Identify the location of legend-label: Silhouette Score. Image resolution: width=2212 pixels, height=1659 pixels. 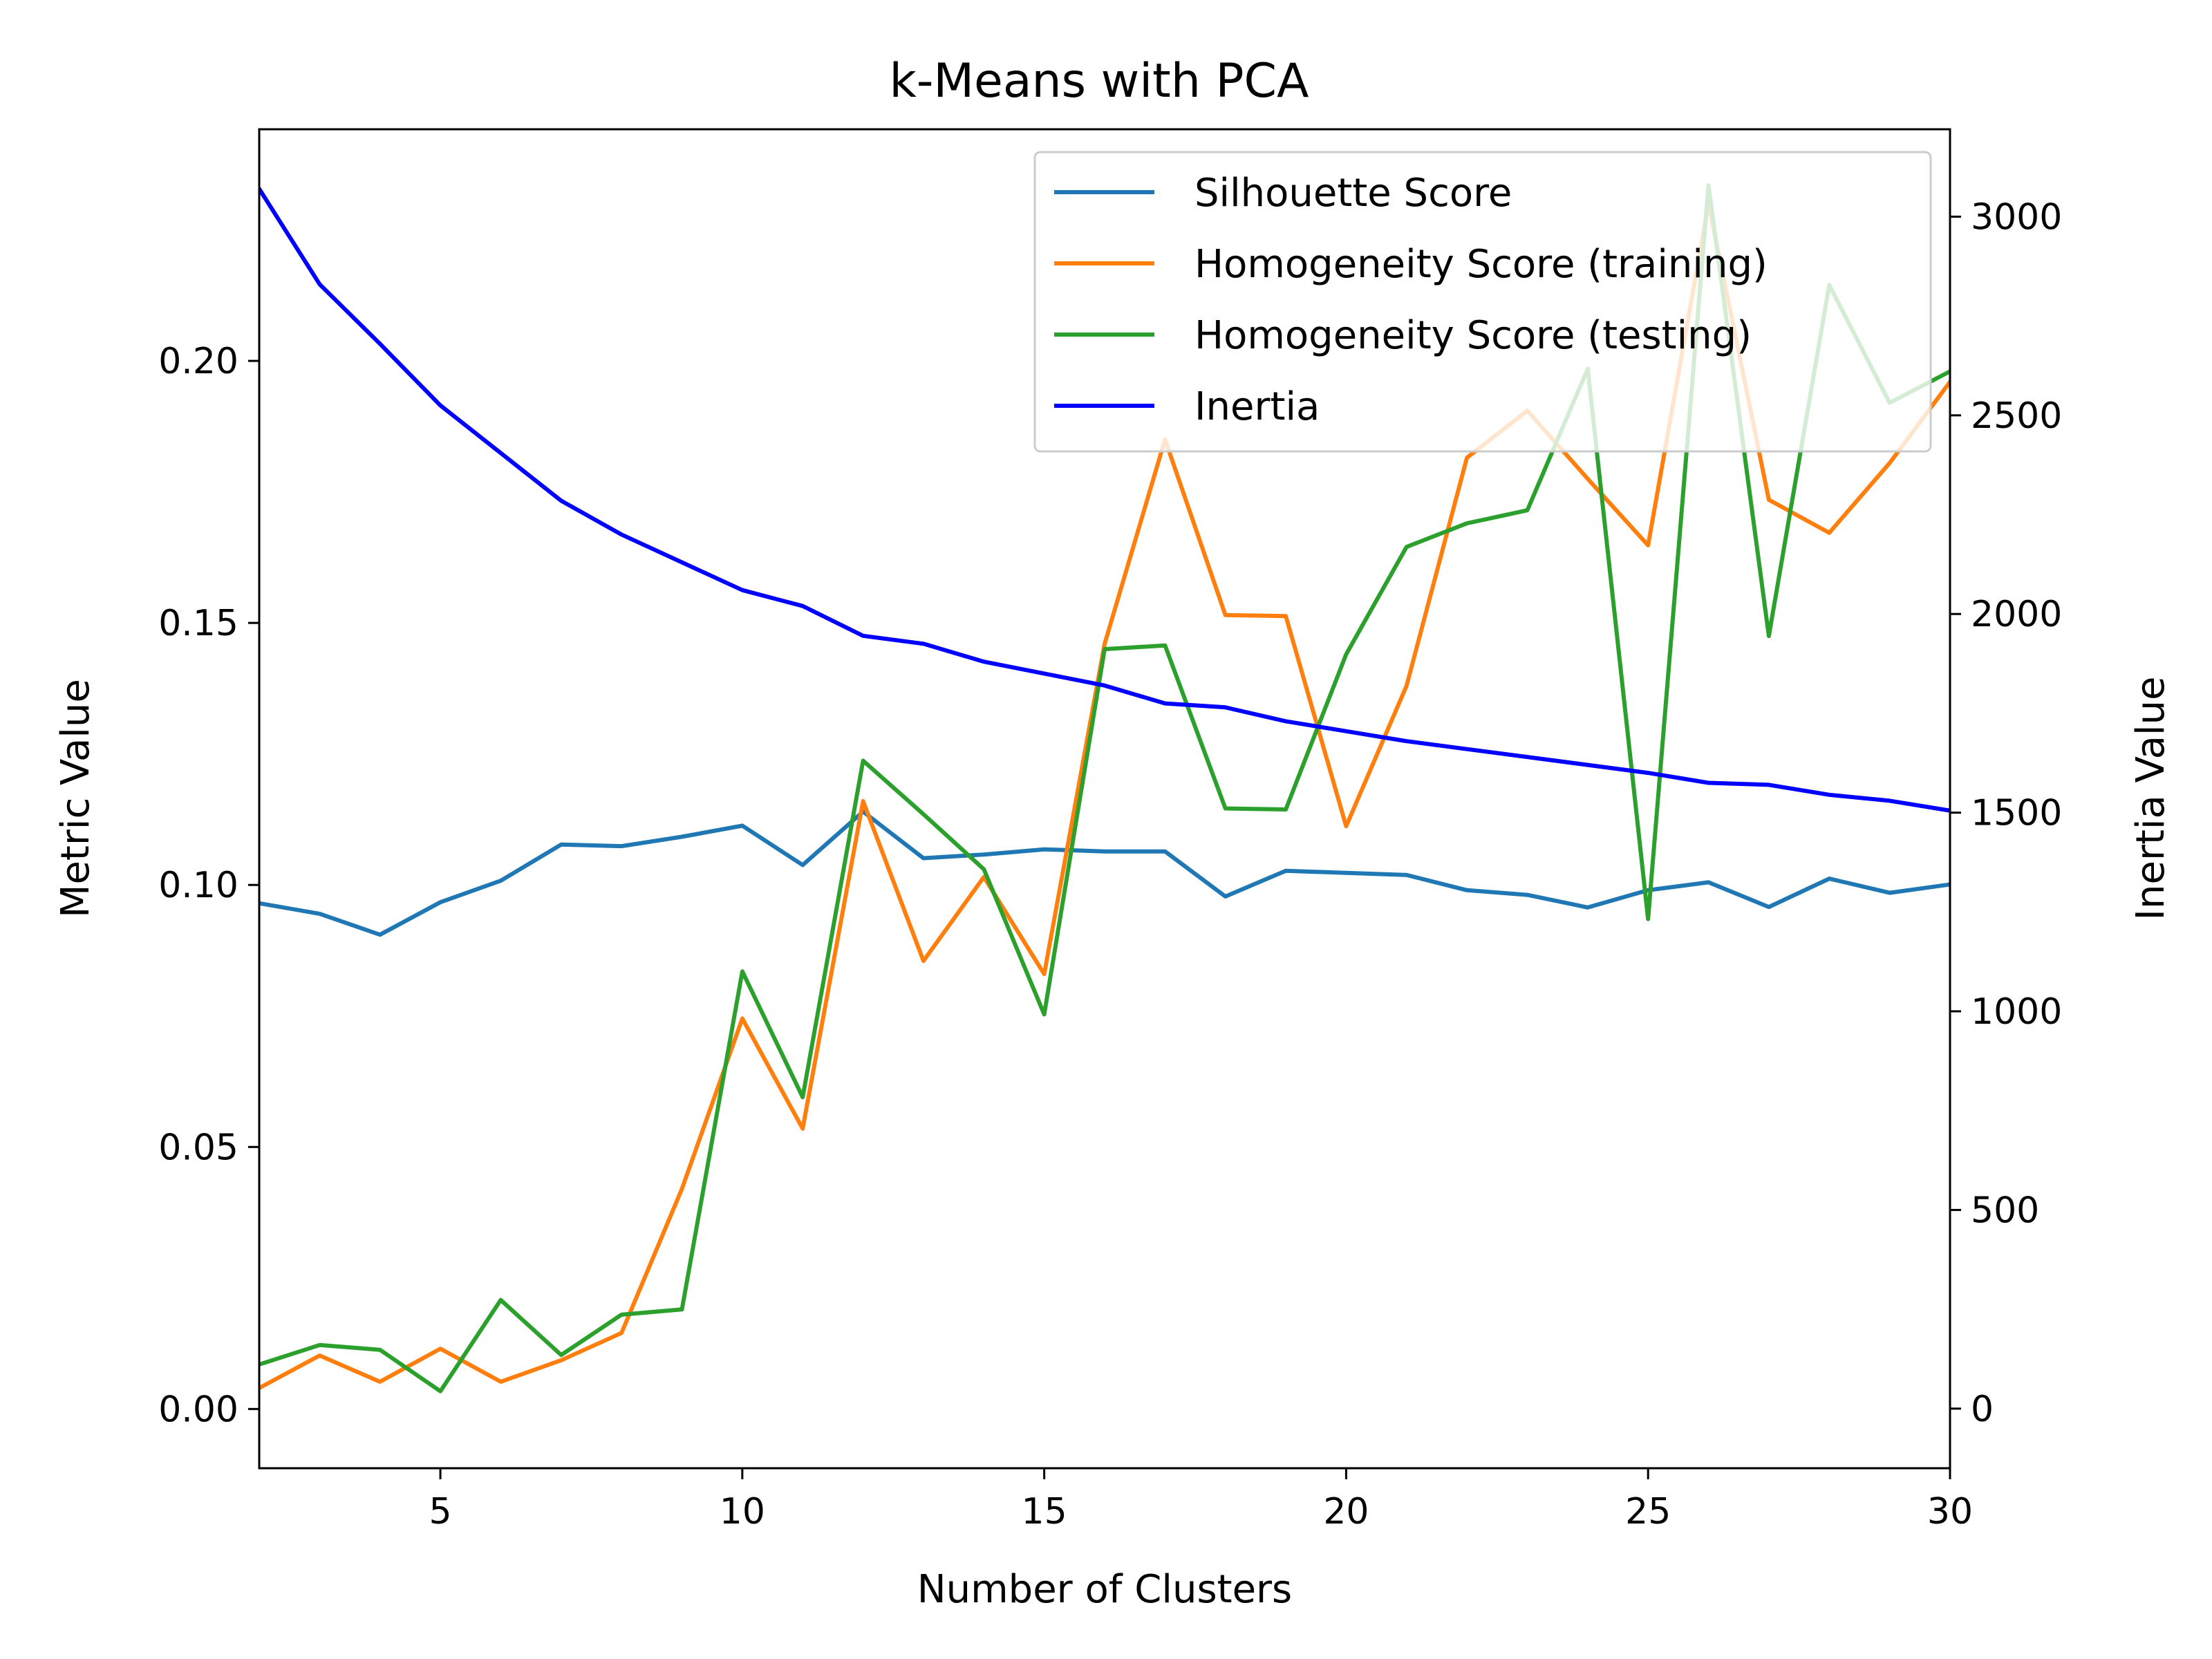
(1353, 194).